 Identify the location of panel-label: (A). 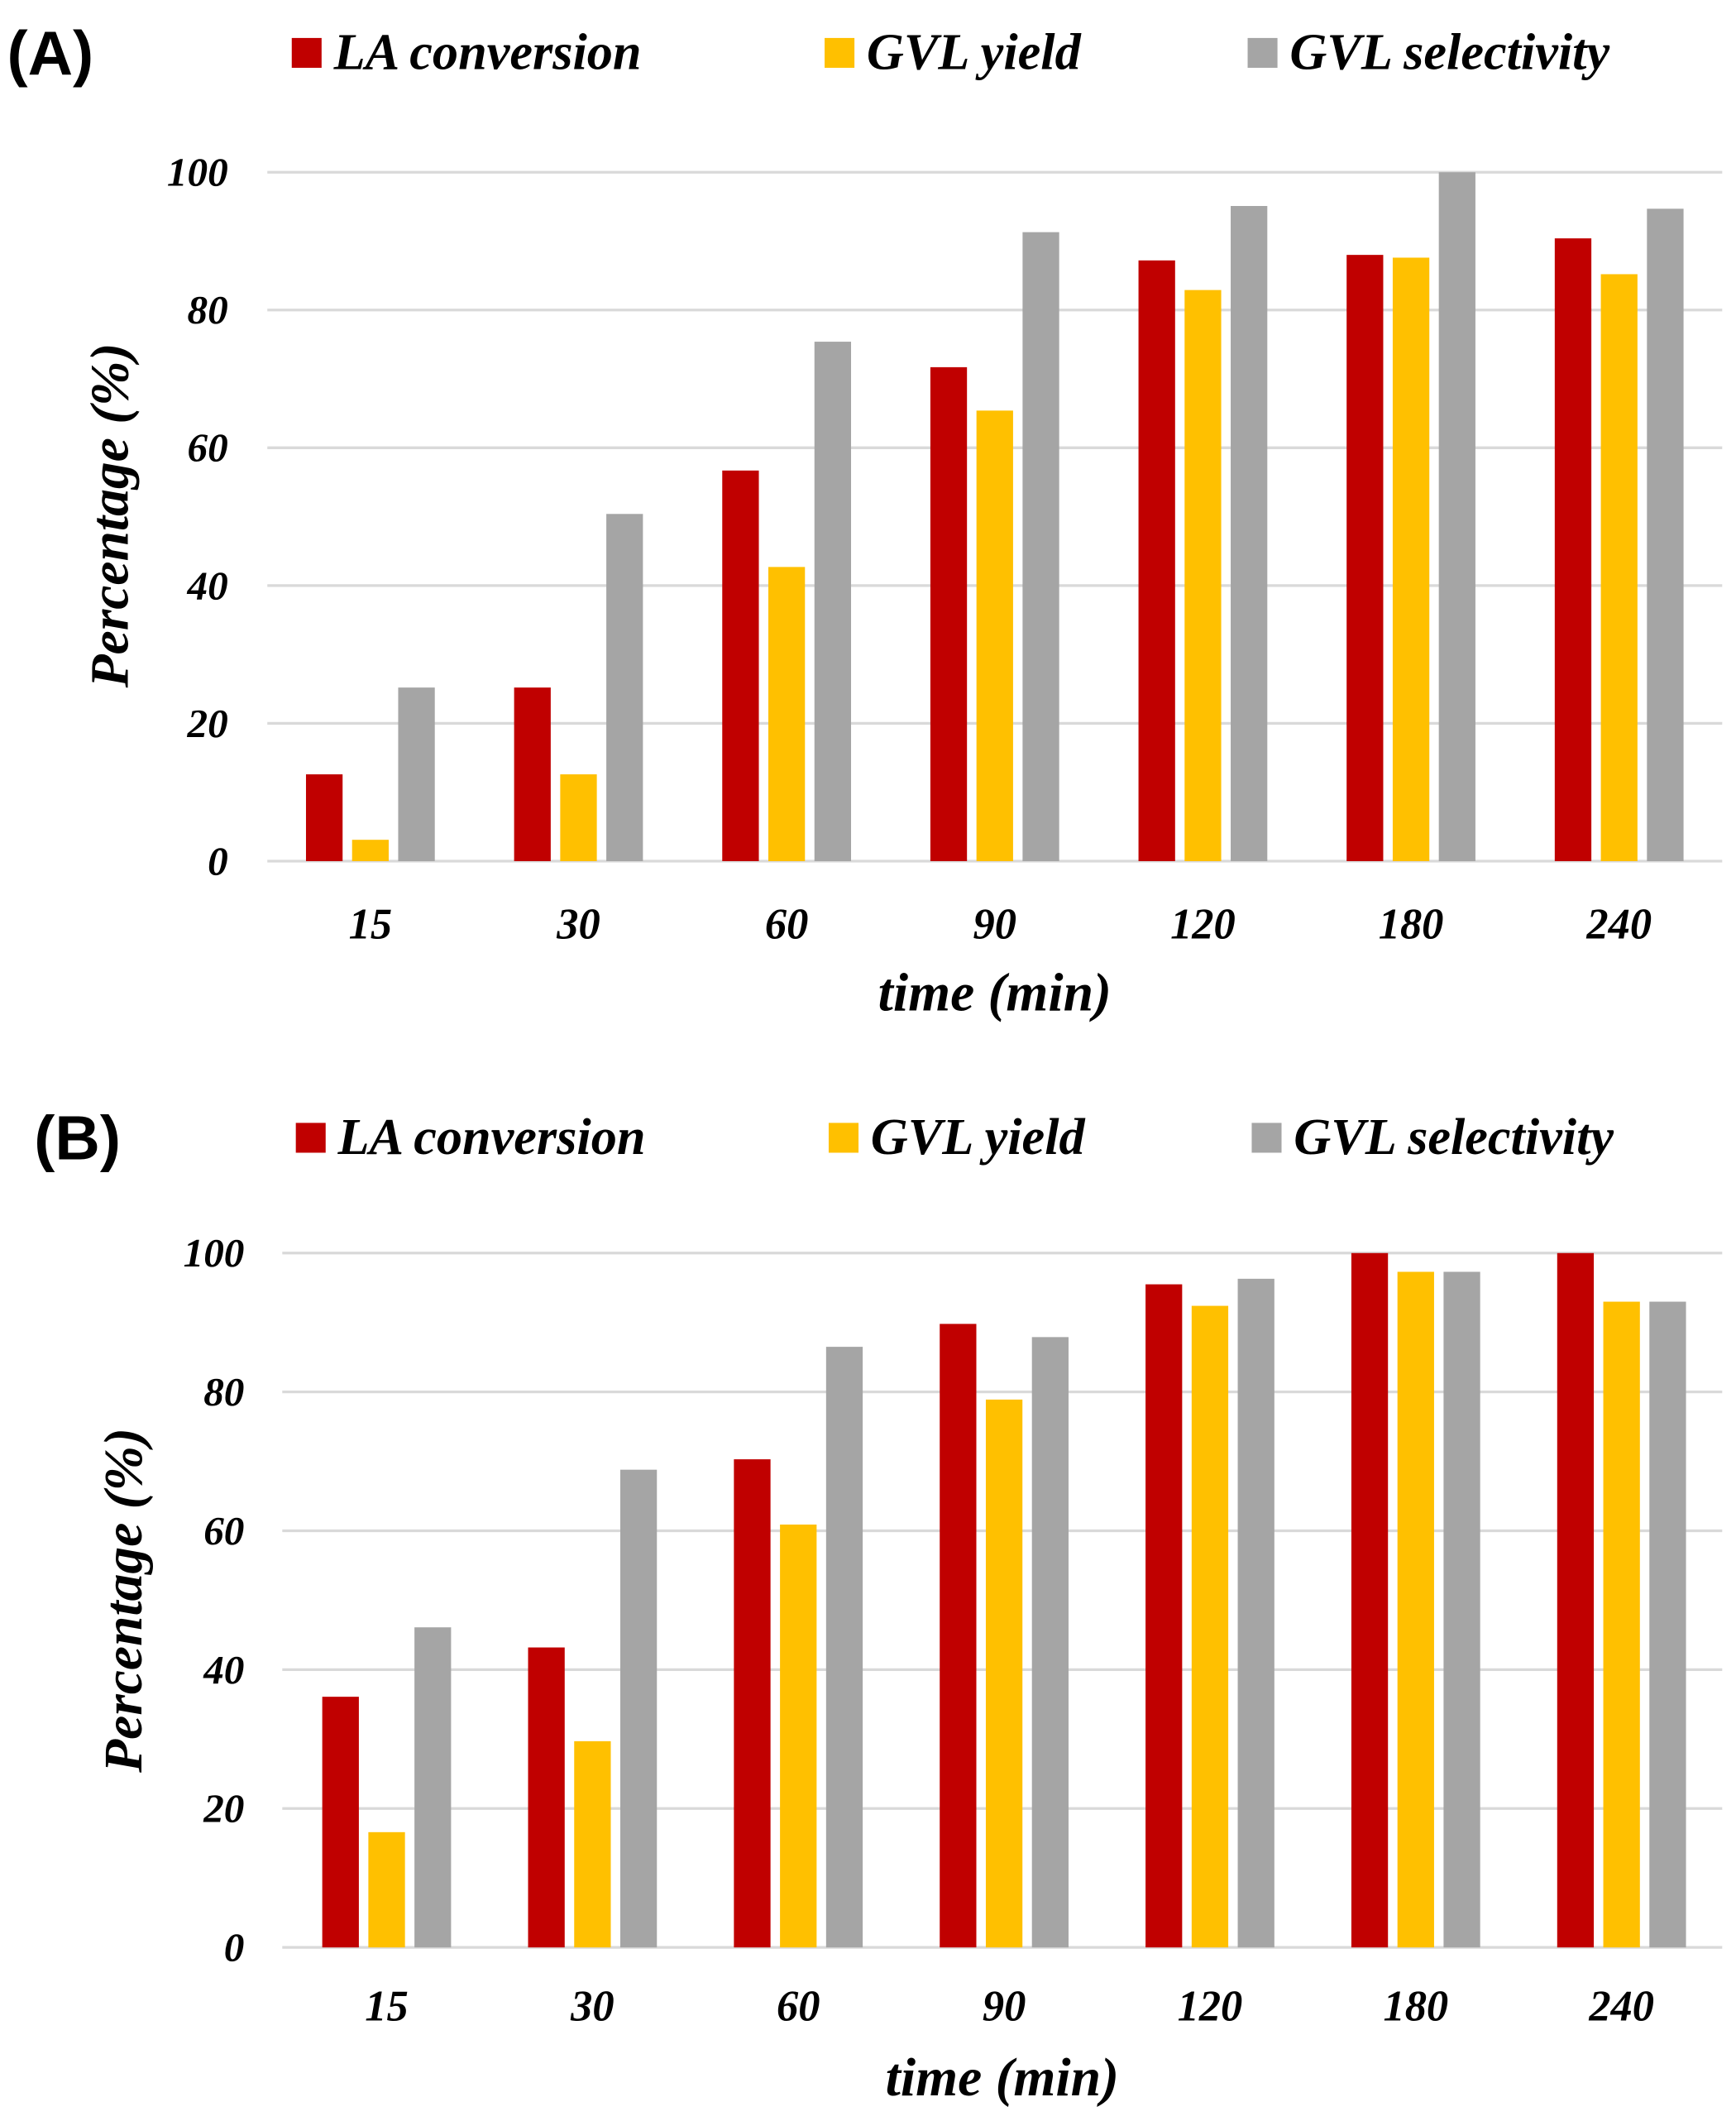
(50, 53).